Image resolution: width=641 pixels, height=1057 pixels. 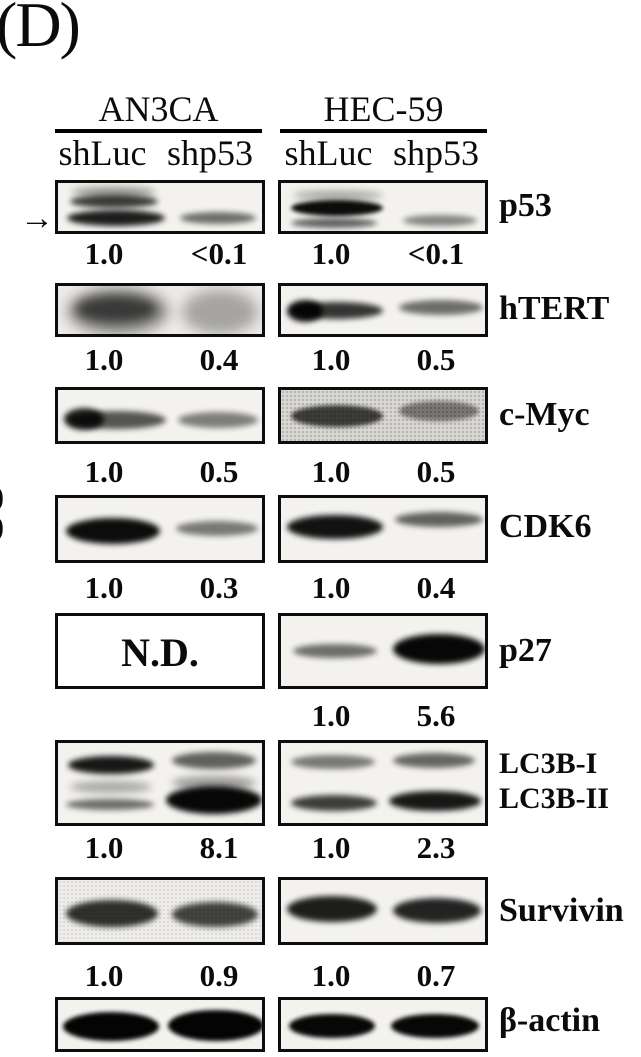 I want to click on cell-line-name: AN3CA, so click(x=158, y=109).